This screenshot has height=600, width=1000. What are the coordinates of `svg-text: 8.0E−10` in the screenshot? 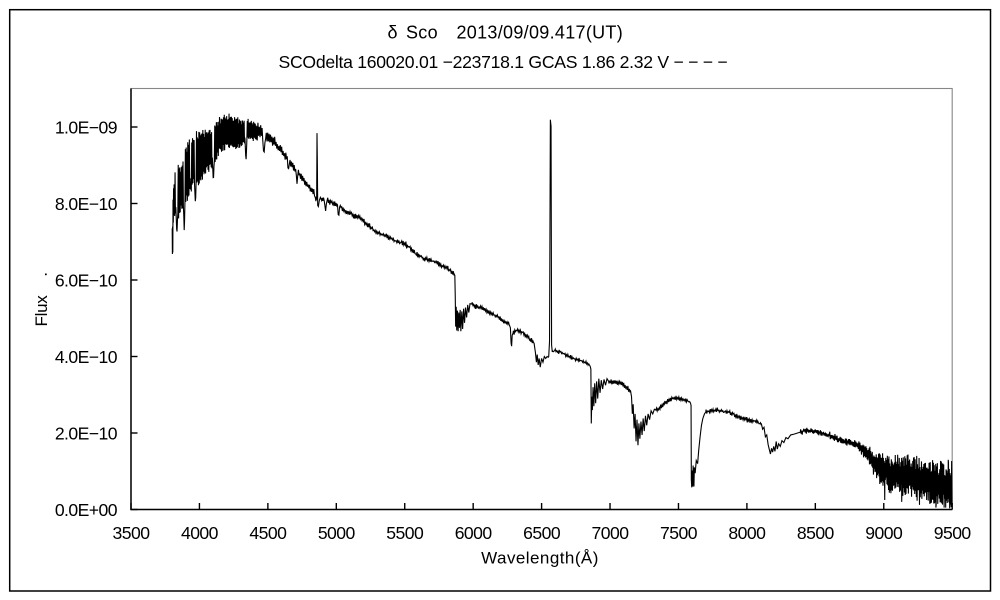 It's located at (86, 204).